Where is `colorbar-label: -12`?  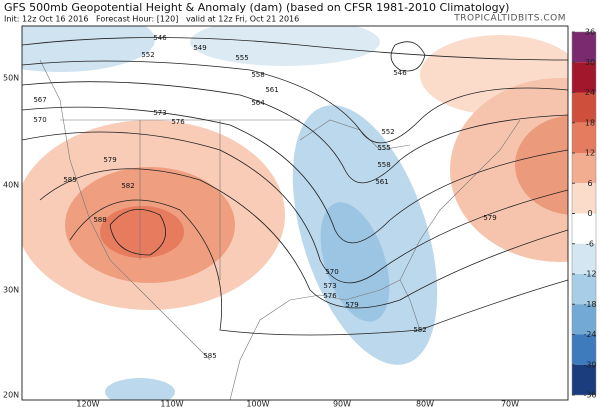
colorbar-label: -12 is located at coordinates (589, 274).